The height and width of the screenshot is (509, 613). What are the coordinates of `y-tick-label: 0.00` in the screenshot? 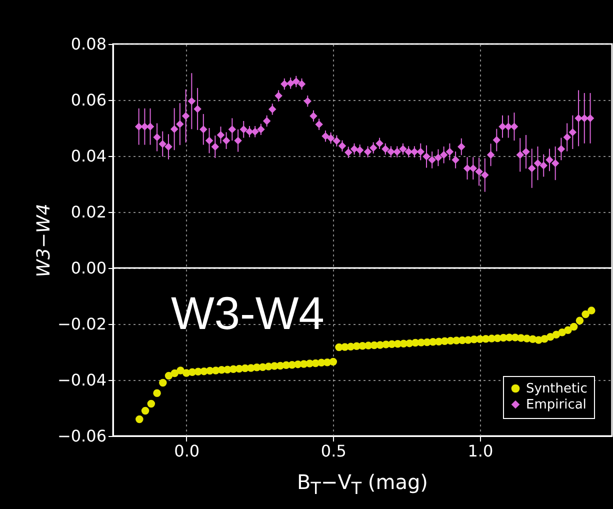 It's located at (88, 268).